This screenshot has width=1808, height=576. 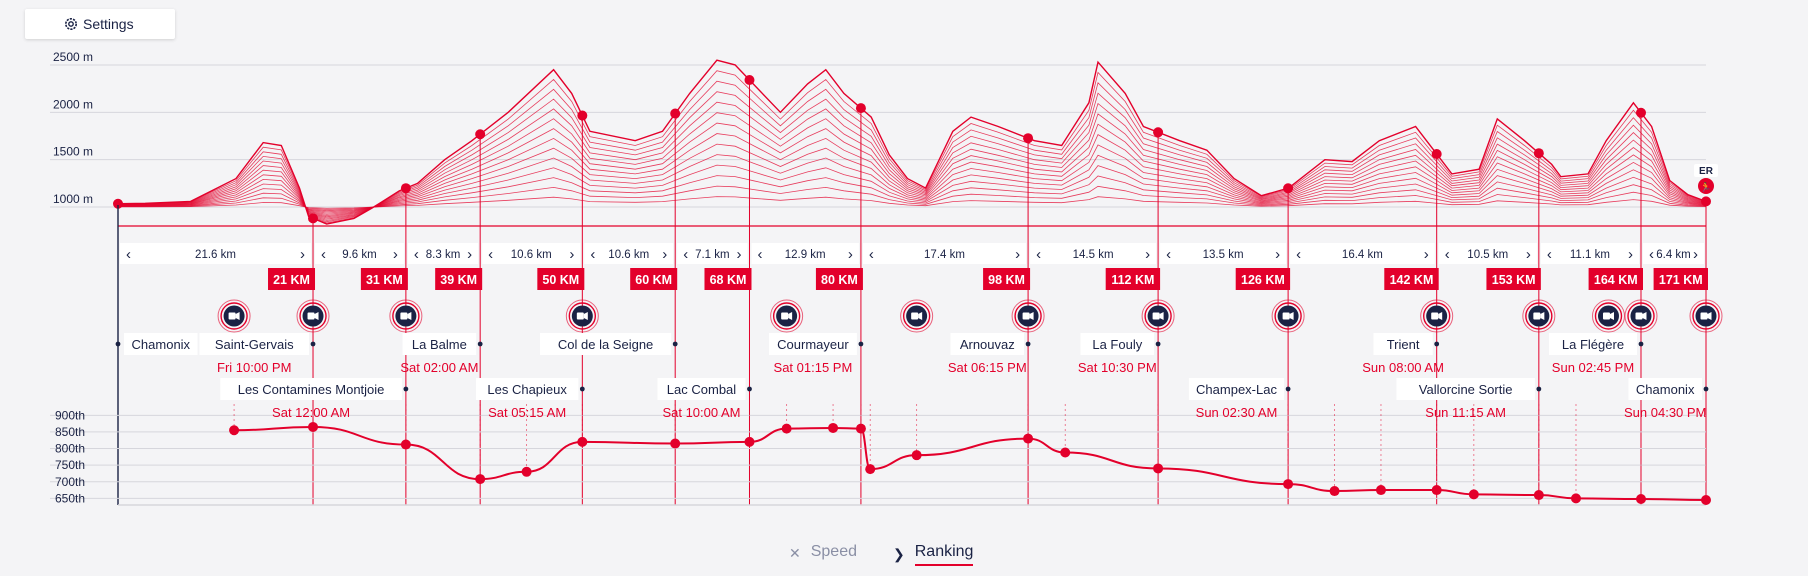 What do you see at coordinates (70, 482) in the screenshot?
I see `ranking-tick-label: 700th` at bounding box center [70, 482].